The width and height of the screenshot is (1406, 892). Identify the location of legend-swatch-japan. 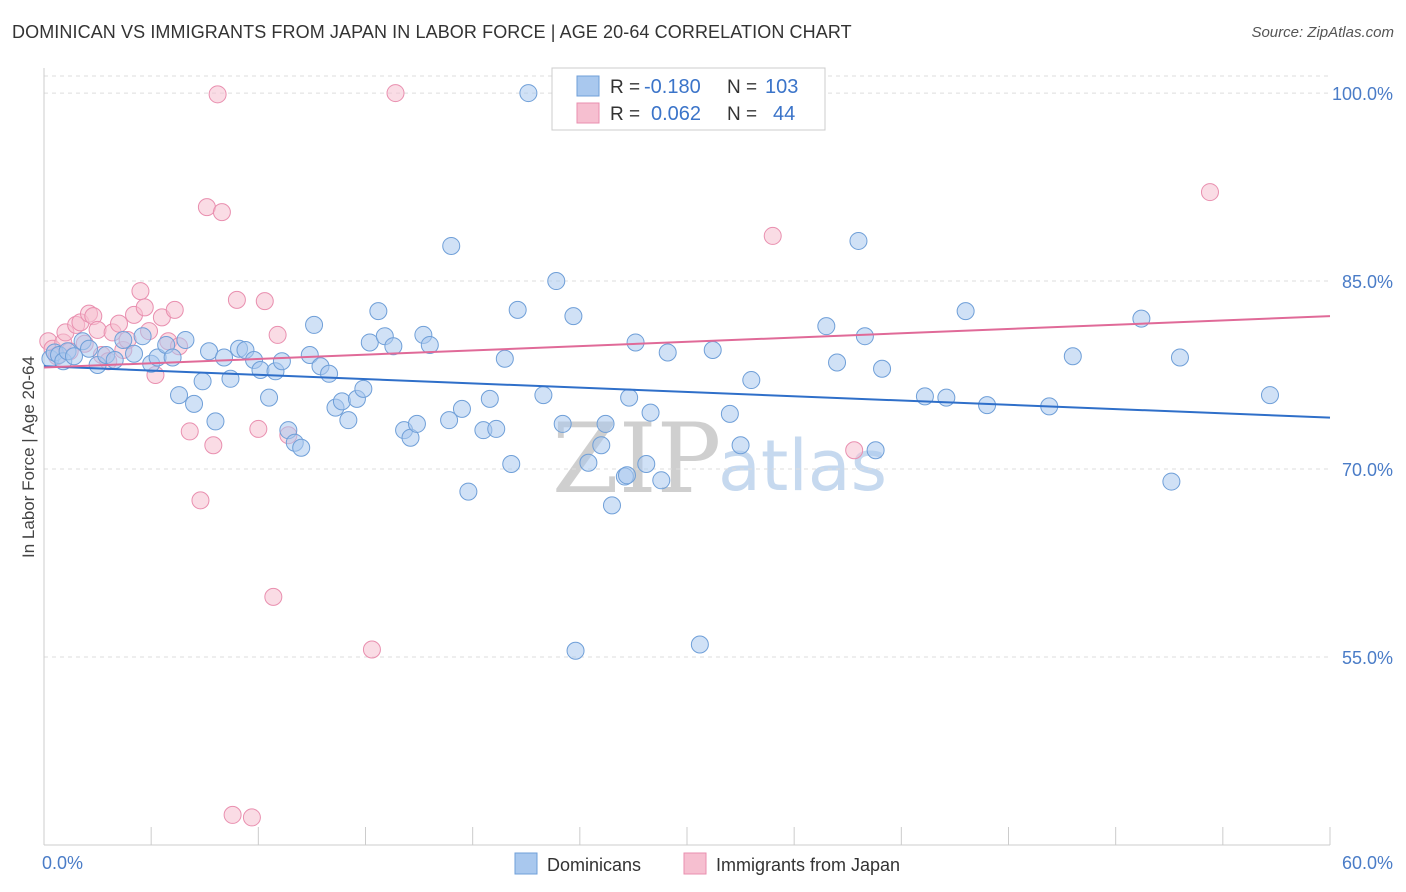
(588, 113).